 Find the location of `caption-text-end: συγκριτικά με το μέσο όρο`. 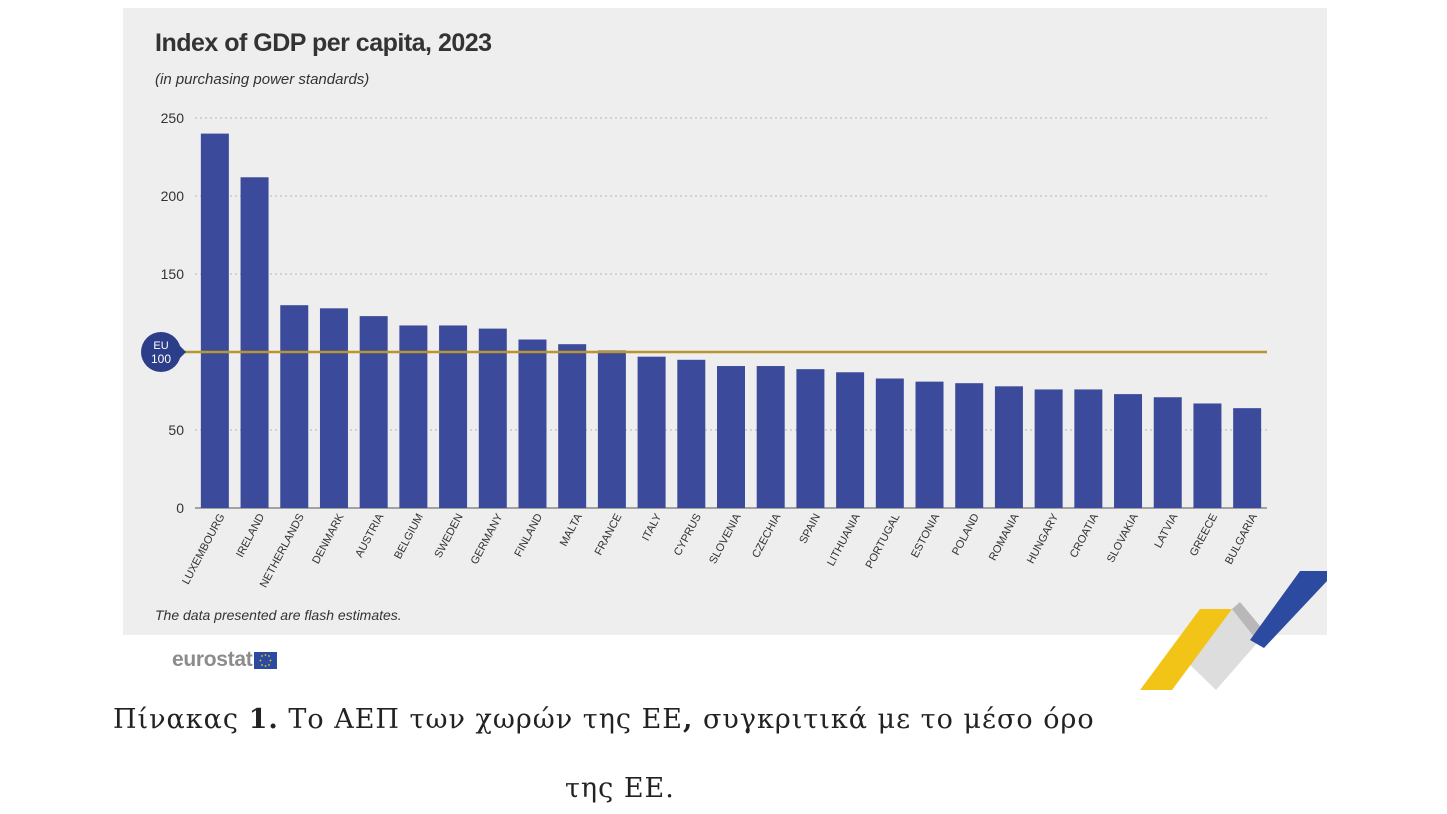

caption-text-end: συγκριτικά με το μέσο όρο is located at coordinates (894, 719).